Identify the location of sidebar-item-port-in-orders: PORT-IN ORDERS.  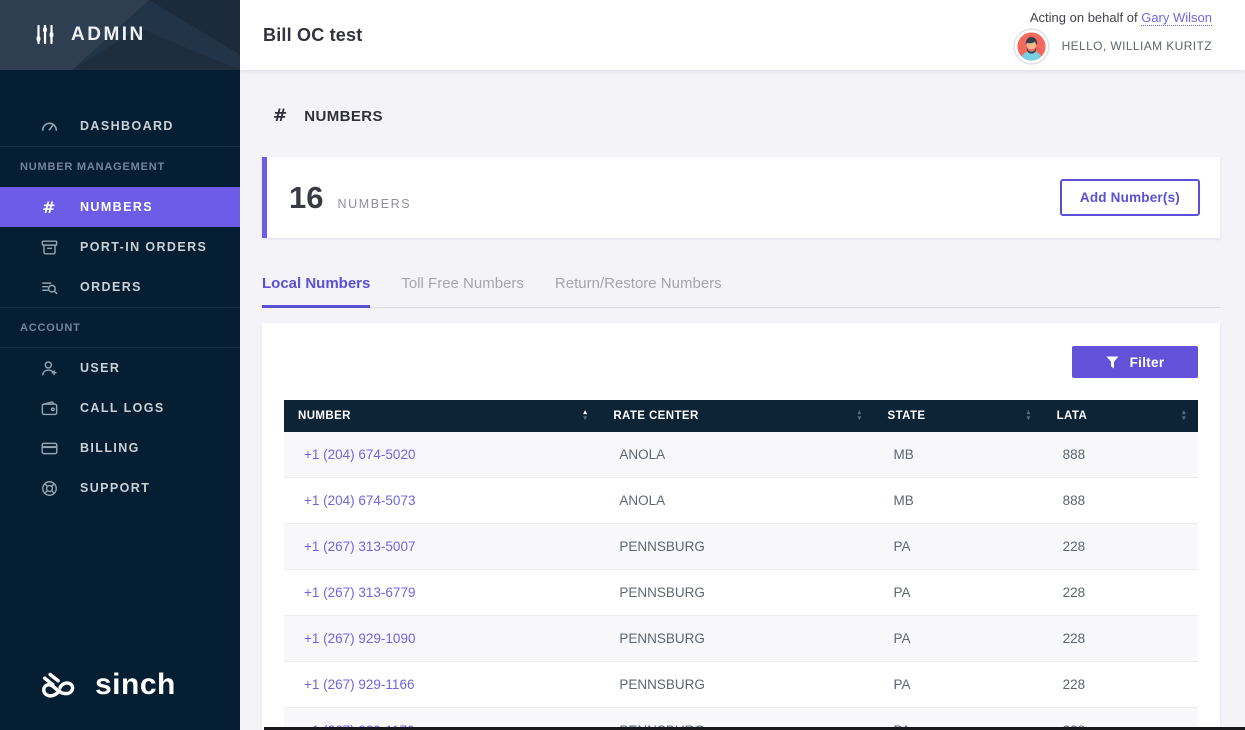
(120, 247).